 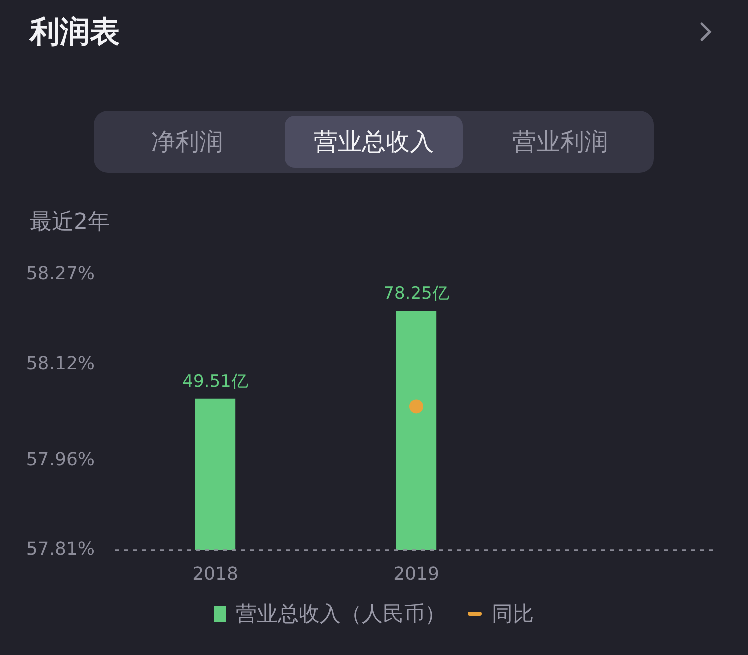 What do you see at coordinates (417, 574) in the screenshot?
I see `x-tick-label: 2019` at bounding box center [417, 574].